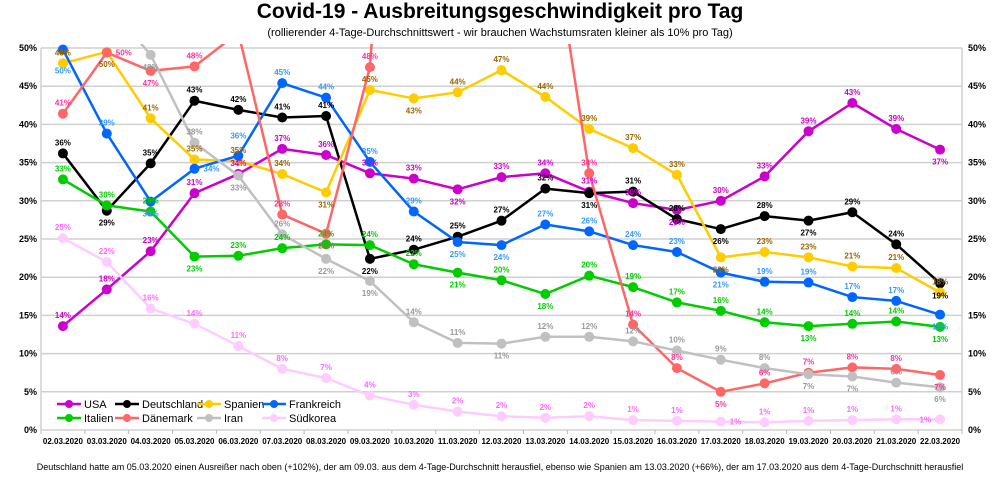 The width and height of the screenshot is (1000, 481). Describe the element at coordinates (30, 430) in the screenshot. I see `y-tick-label-left: 0%` at that location.